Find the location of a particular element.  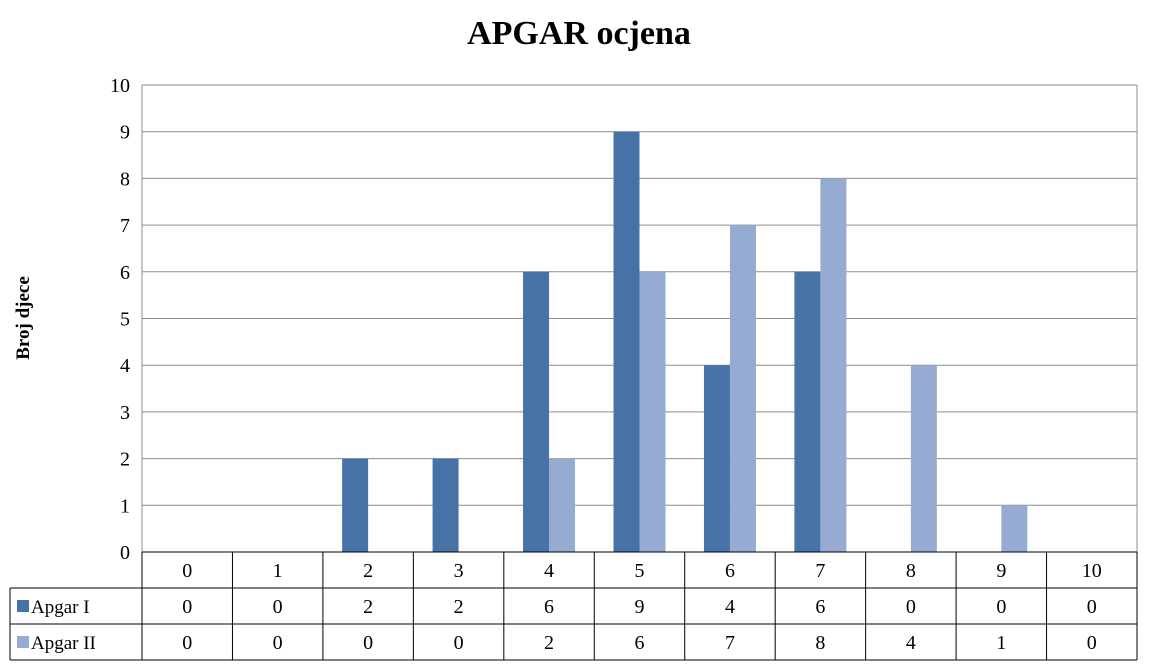

y-axis-label: Broj djece is located at coordinates (23, 318).